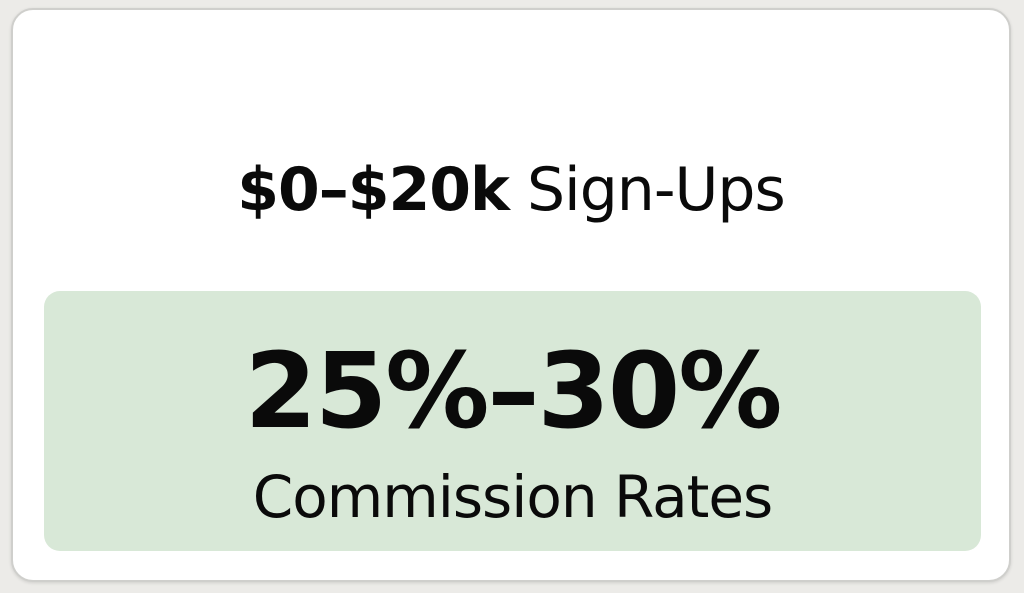 The image size is (1024, 593). What do you see at coordinates (511, 190) in the screenshot?
I see `tier-headline: $0–$20k Sign-Ups` at bounding box center [511, 190].